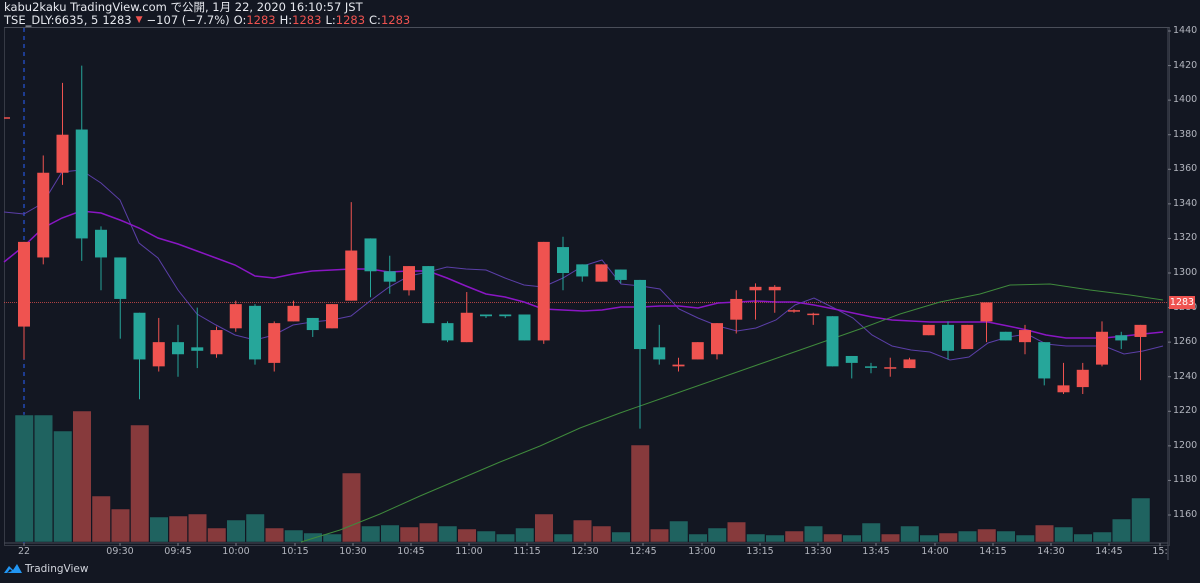  Describe the element at coordinates (51, 20) in the screenshot. I see `symbol-label: TSE_DLY:6635, 5` at that location.